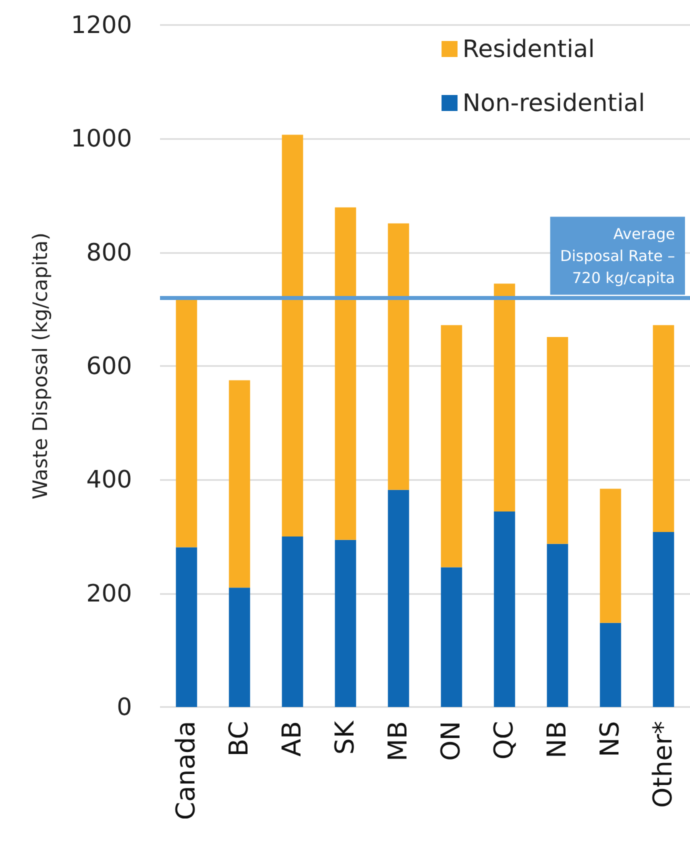 The height and width of the screenshot is (847, 690). I want to click on y-tick-label: 1000, so click(101, 138).